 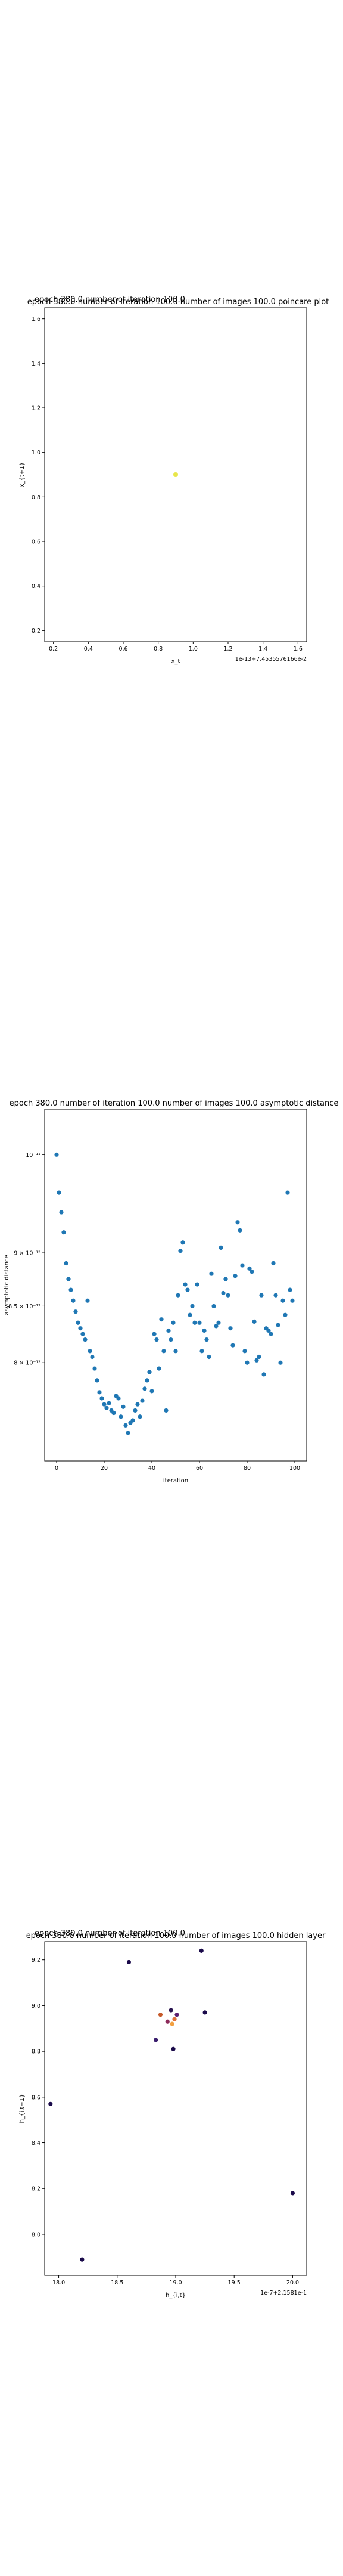 What do you see at coordinates (36, 2144) in the screenshot?
I see `hidden-y-tick-label: 8.4` at bounding box center [36, 2144].